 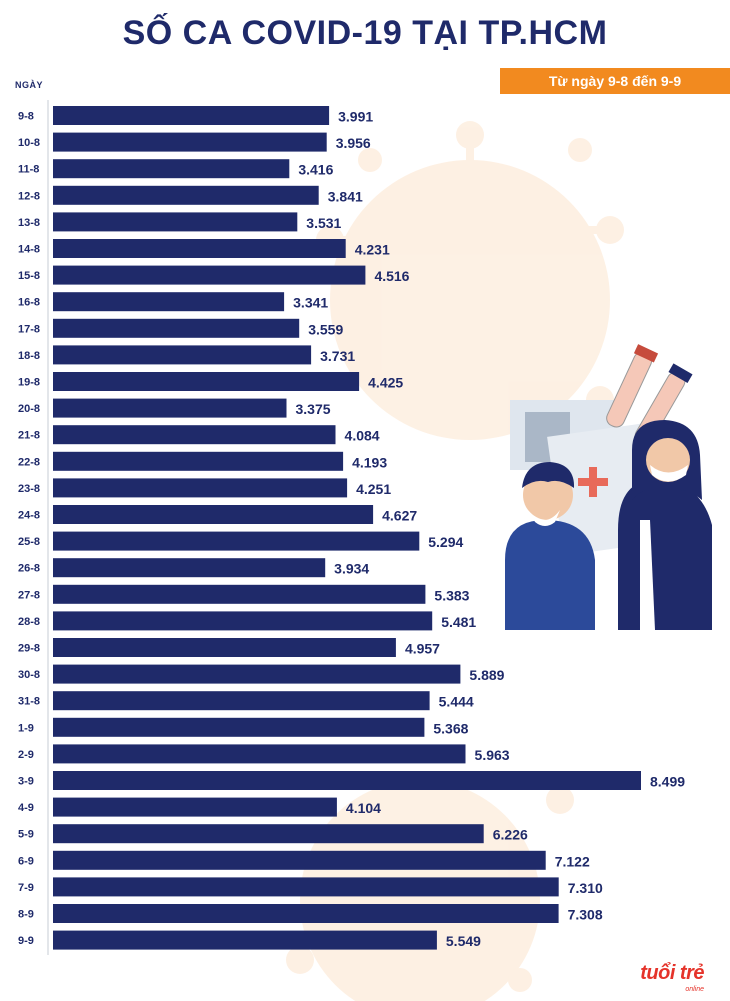 I want to click on data-label-20-8: 3.375, so click(x=312, y=409).